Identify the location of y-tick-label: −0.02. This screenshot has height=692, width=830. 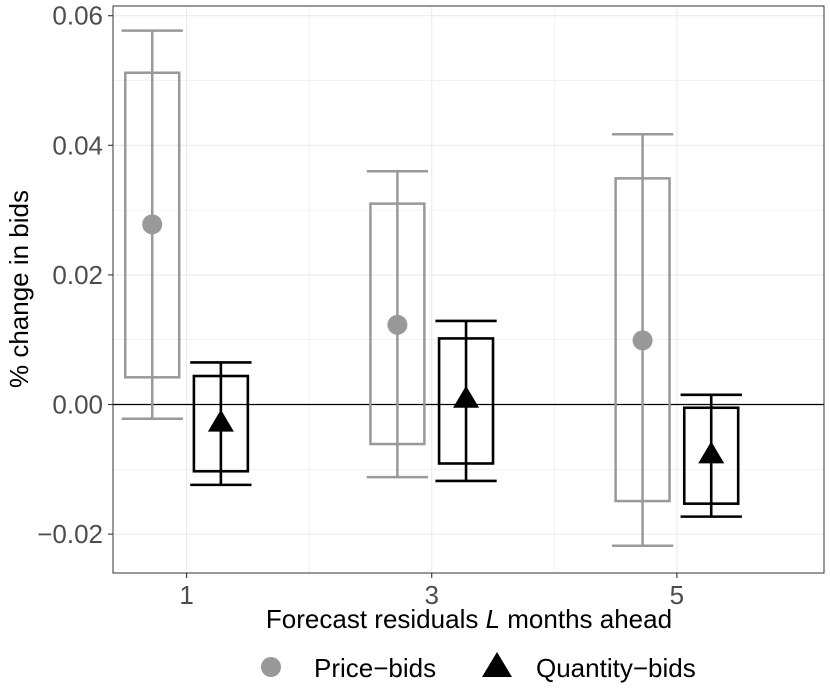
(70, 534).